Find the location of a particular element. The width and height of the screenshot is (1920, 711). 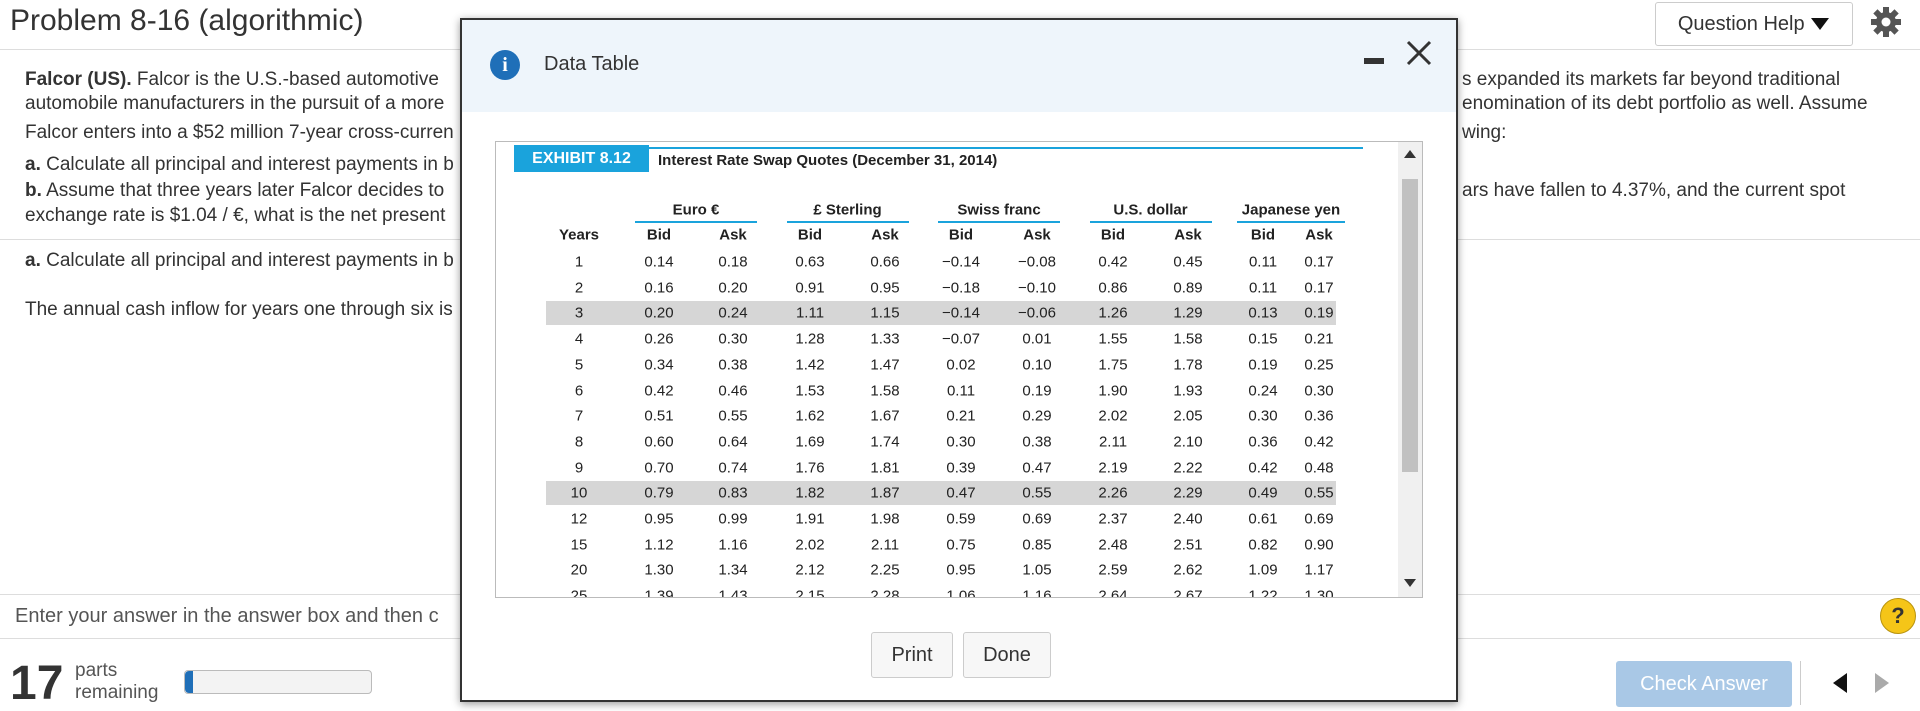

rate-cell: 1.81 is located at coordinates (885, 468).